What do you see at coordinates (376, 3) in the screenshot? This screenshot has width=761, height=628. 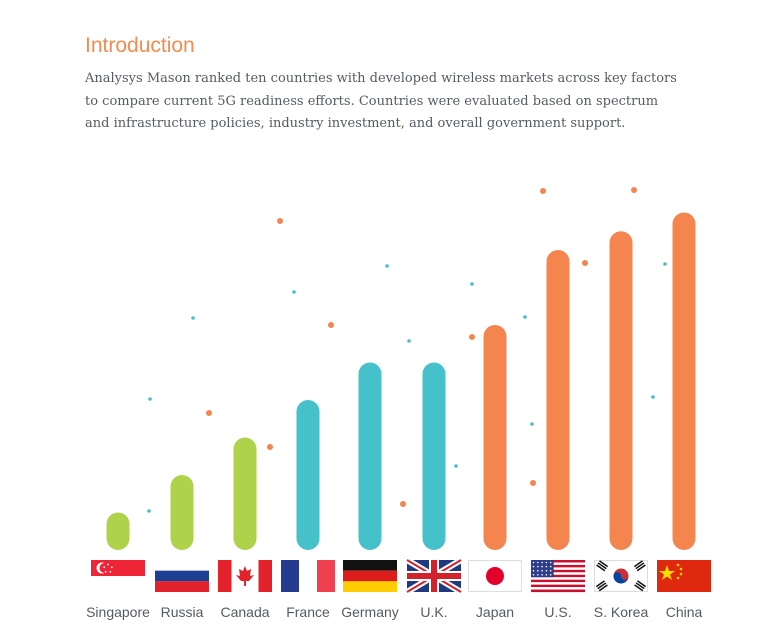 I see `cut-off-heading: ■■■■■■■■■■■■■■■■■■■■■■■■■■■■■■■` at bounding box center [376, 3].